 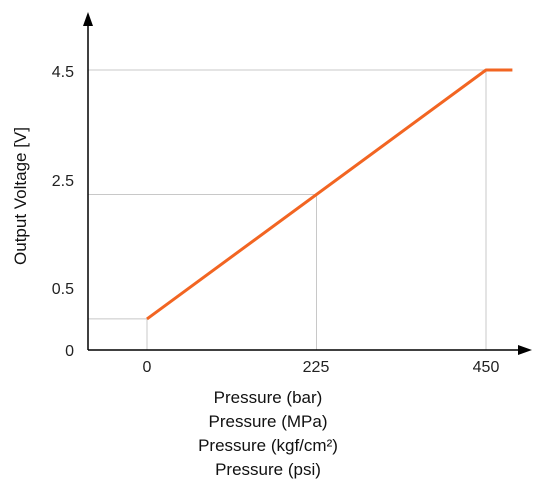 What do you see at coordinates (486, 367) in the screenshot?
I see `x-tick-label-450: 450` at bounding box center [486, 367].